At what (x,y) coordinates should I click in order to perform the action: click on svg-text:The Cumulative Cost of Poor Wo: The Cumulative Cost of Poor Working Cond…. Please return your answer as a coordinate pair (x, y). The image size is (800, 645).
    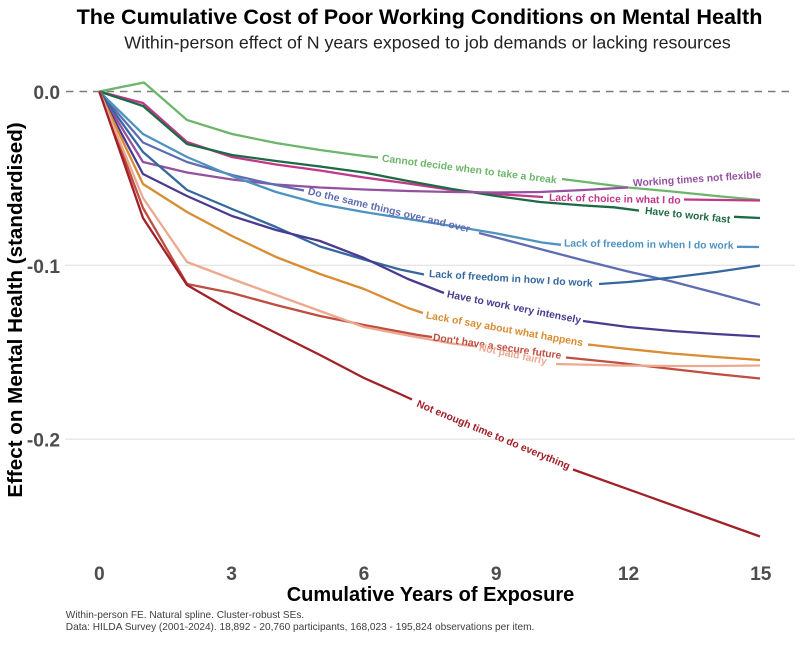
    Looking at the image, I should click on (420, 16).